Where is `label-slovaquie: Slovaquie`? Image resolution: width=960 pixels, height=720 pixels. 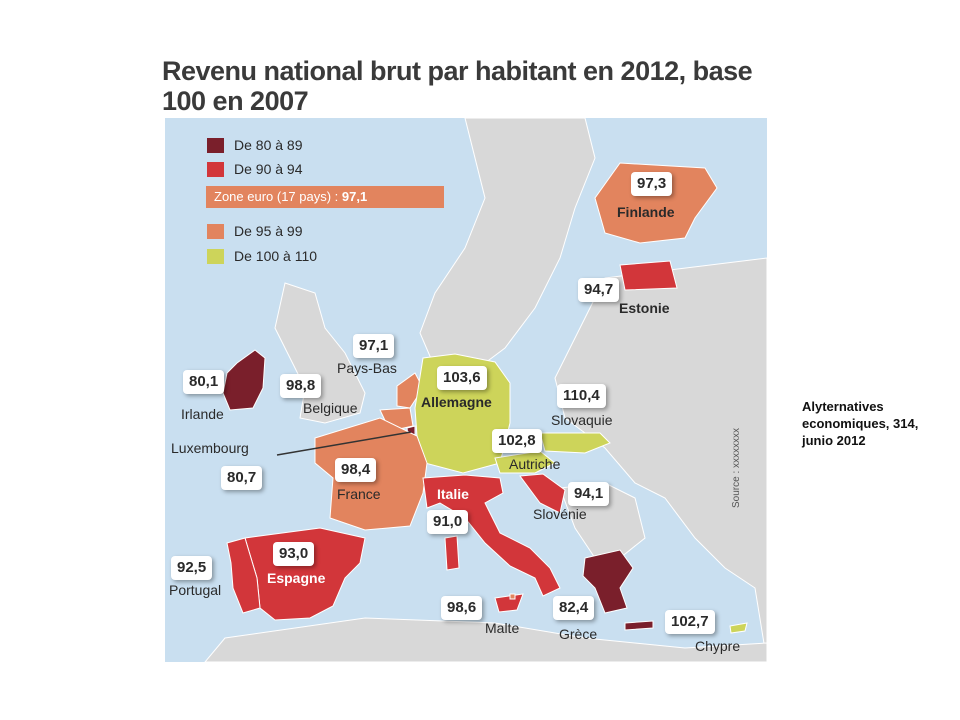 label-slovaquie: Slovaquie is located at coordinates (582, 420).